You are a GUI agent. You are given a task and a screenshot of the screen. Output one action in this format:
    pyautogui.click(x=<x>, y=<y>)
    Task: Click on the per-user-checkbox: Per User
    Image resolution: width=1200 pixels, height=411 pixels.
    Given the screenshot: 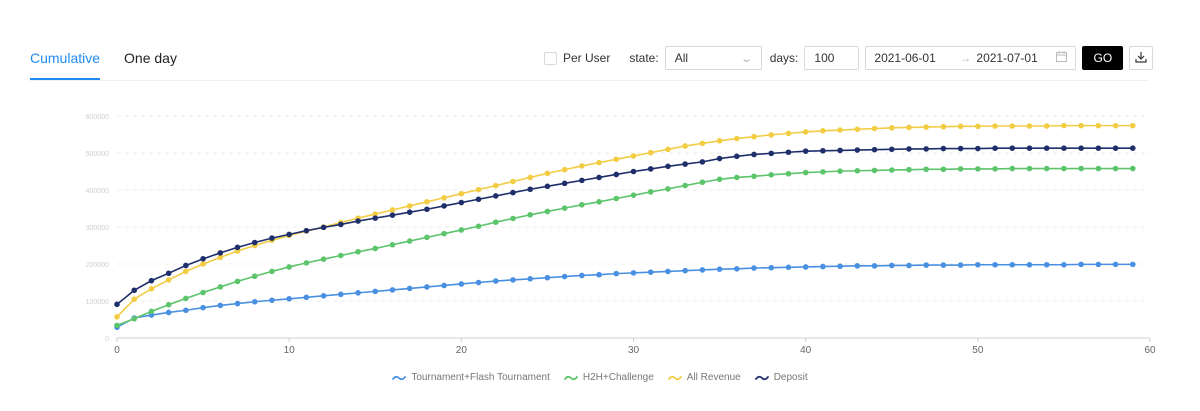 What is the action you would take?
    pyautogui.click(x=577, y=58)
    